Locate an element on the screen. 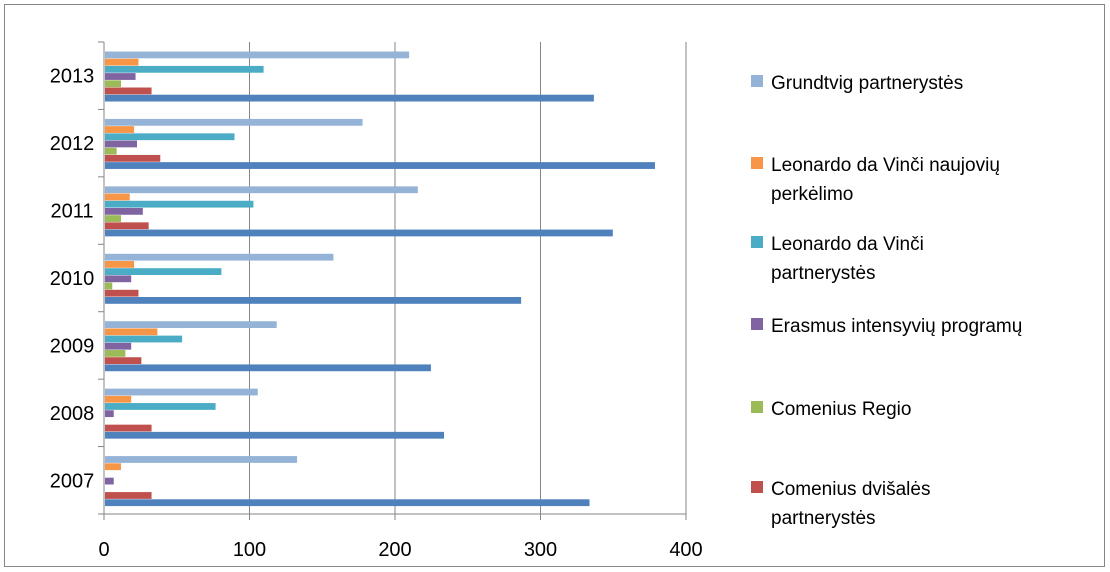 The height and width of the screenshot is (572, 1110). y-tick-label: 2010 is located at coordinates (72, 279).